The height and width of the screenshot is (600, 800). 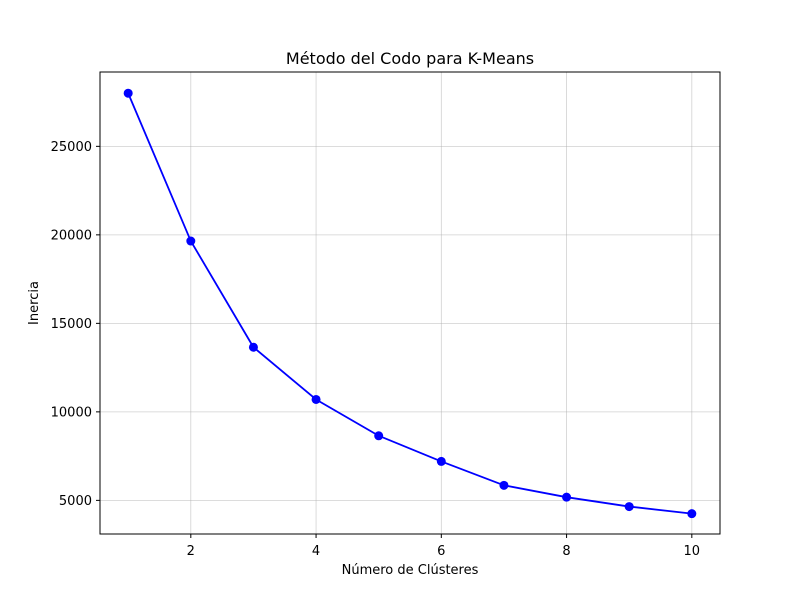 What do you see at coordinates (71, 235) in the screenshot?
I see `y-tick-label: 20000` at bounding box center [71, 235].